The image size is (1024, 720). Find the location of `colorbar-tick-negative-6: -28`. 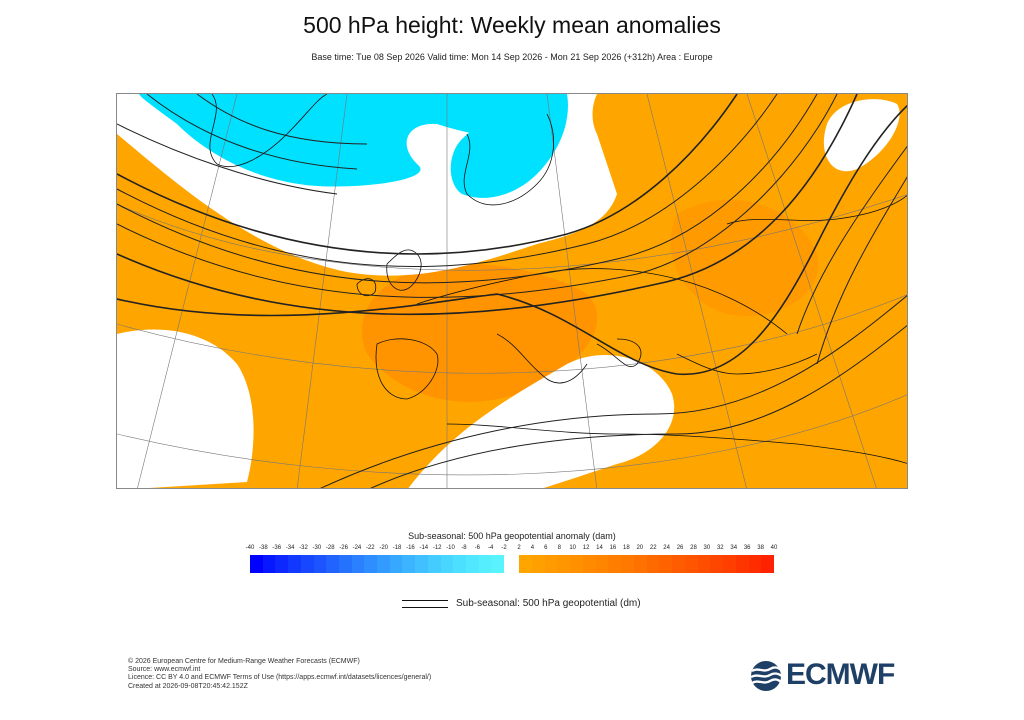

colorbar-tick-negative-6: -28 is located at coordinates (330, 548).